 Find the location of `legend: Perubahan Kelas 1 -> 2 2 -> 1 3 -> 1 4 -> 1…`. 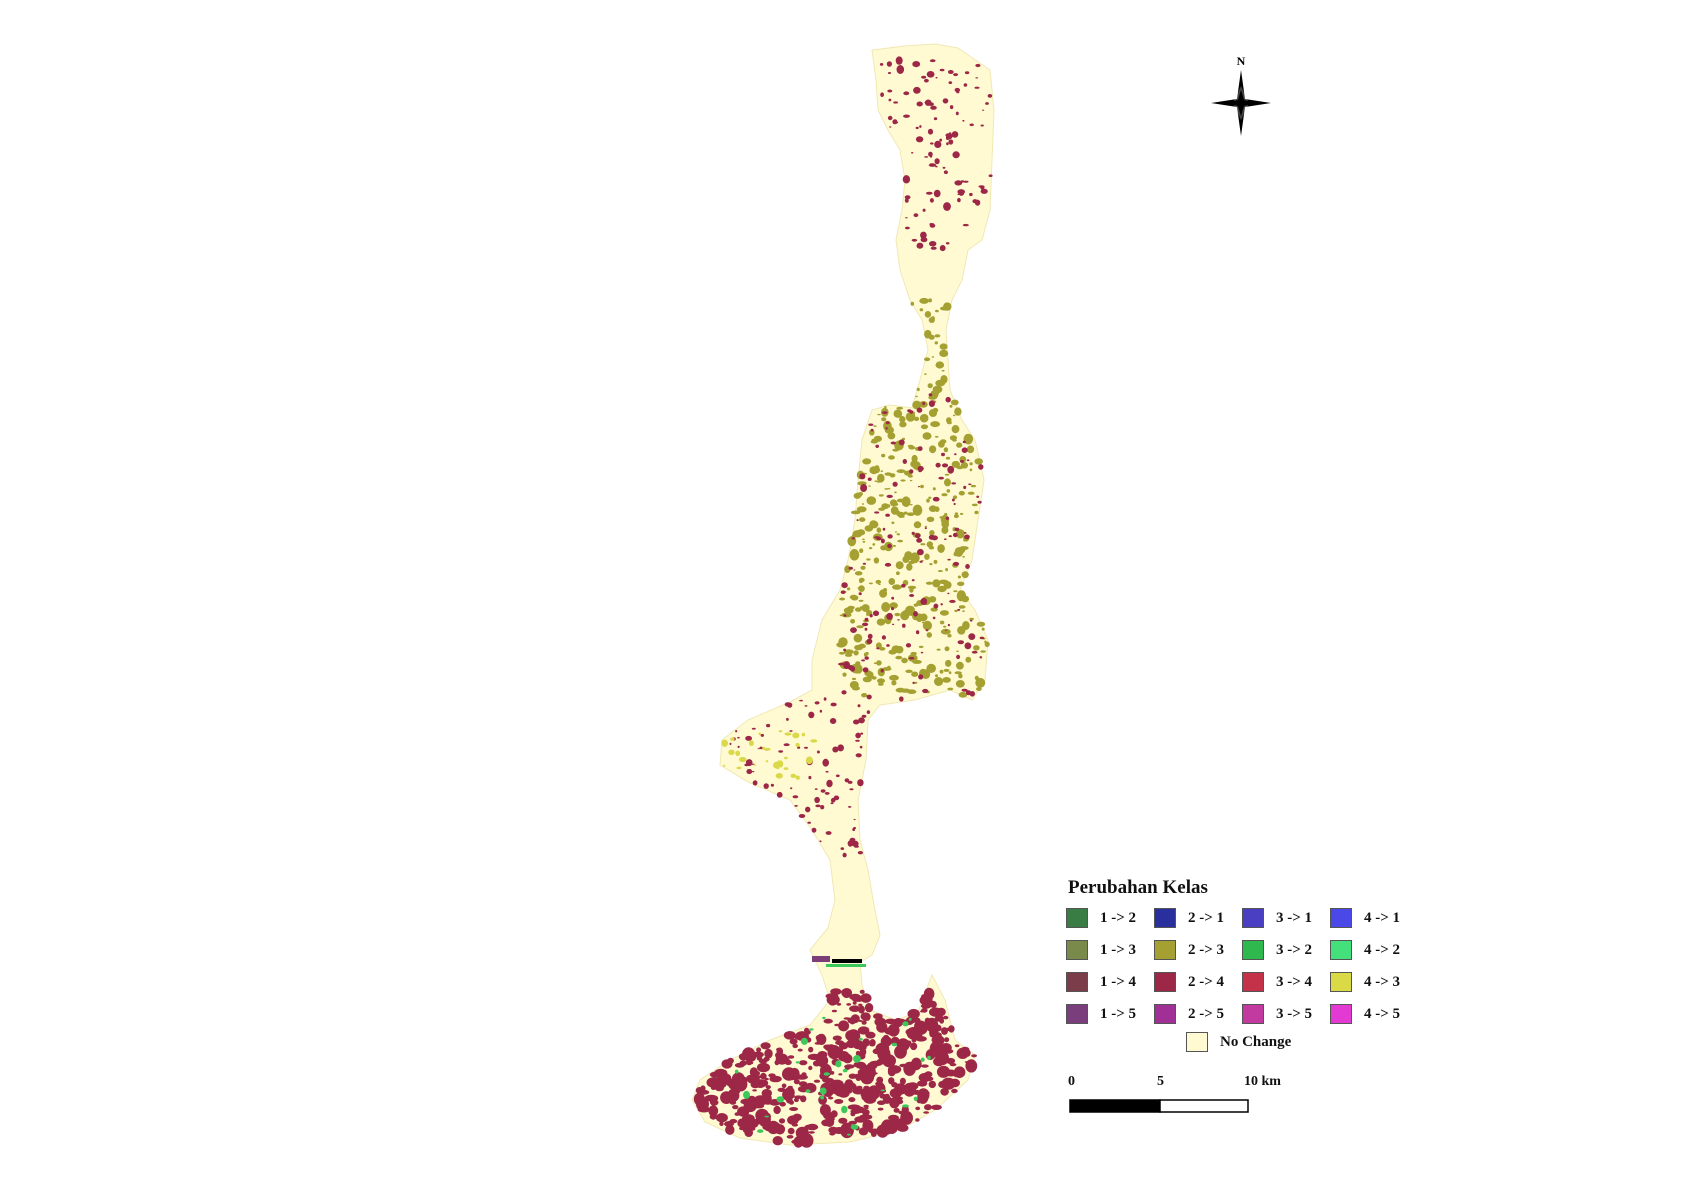

legend: Perubahan Kelas 1 -> 2 2 -> 1 3 -> 1 4 -> 1… is located at coordinates (1246, 965).